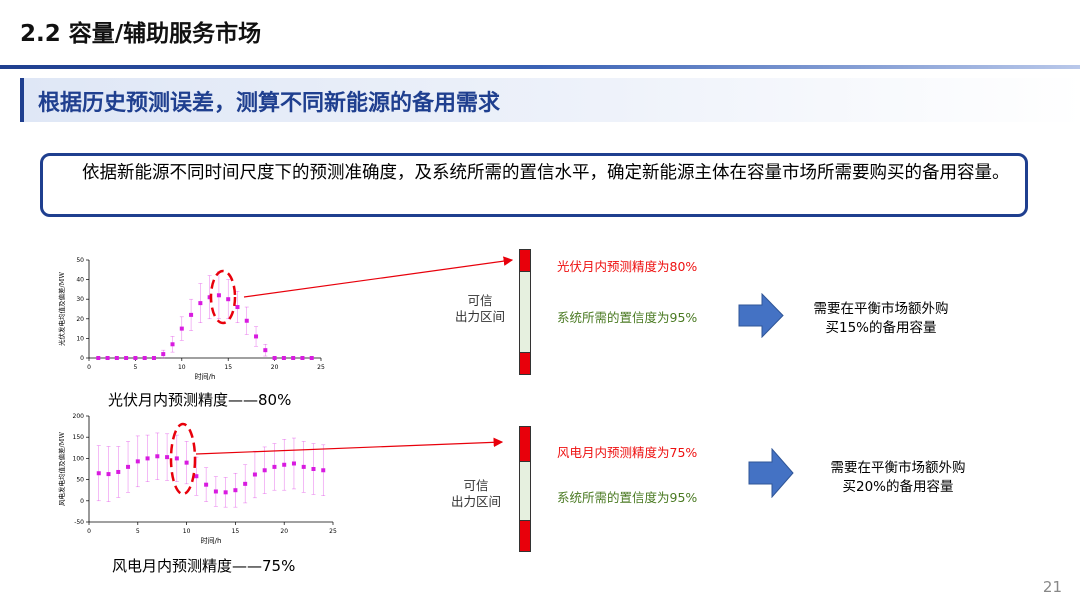 This screenshot has height=608, width=1080. Describe the element at coordinates (349, 446) in the screenshot. I see `wind-pointer-arrow` at that location.